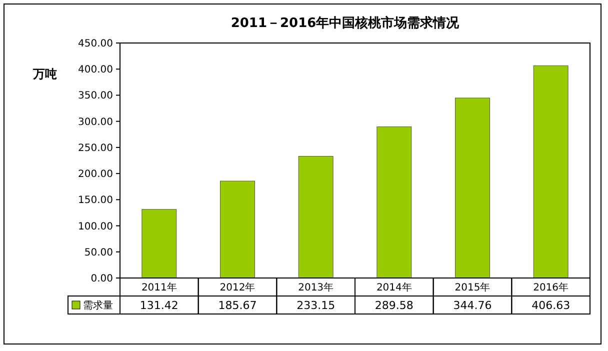 This screenshot has height=351, width=608. Describe the element at coordinates (316, 288) in the screenshot. I see `x-tick-label: 2013年` at that location.